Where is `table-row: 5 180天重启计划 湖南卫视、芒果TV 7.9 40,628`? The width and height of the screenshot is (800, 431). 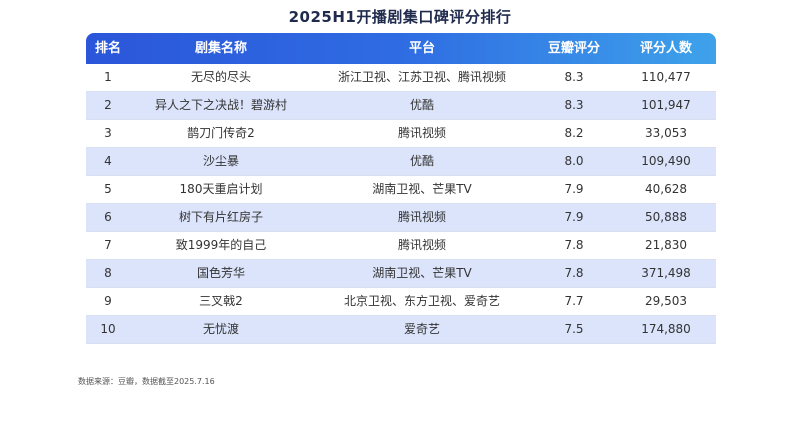 table-row: 5 180天重启计划 湖南卫视、芒果TV 7.9 40,628 is located at coordinates (401, 190).